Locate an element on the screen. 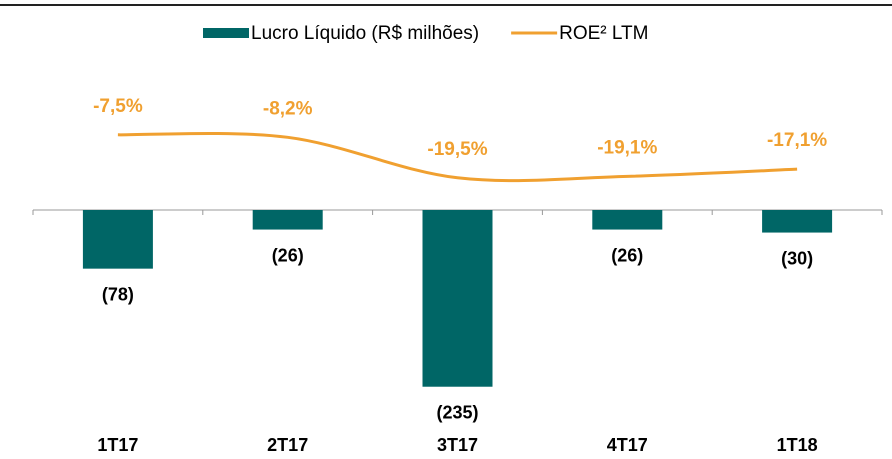  x-tick-label: 1T17 is located at coordinates (117, 445).